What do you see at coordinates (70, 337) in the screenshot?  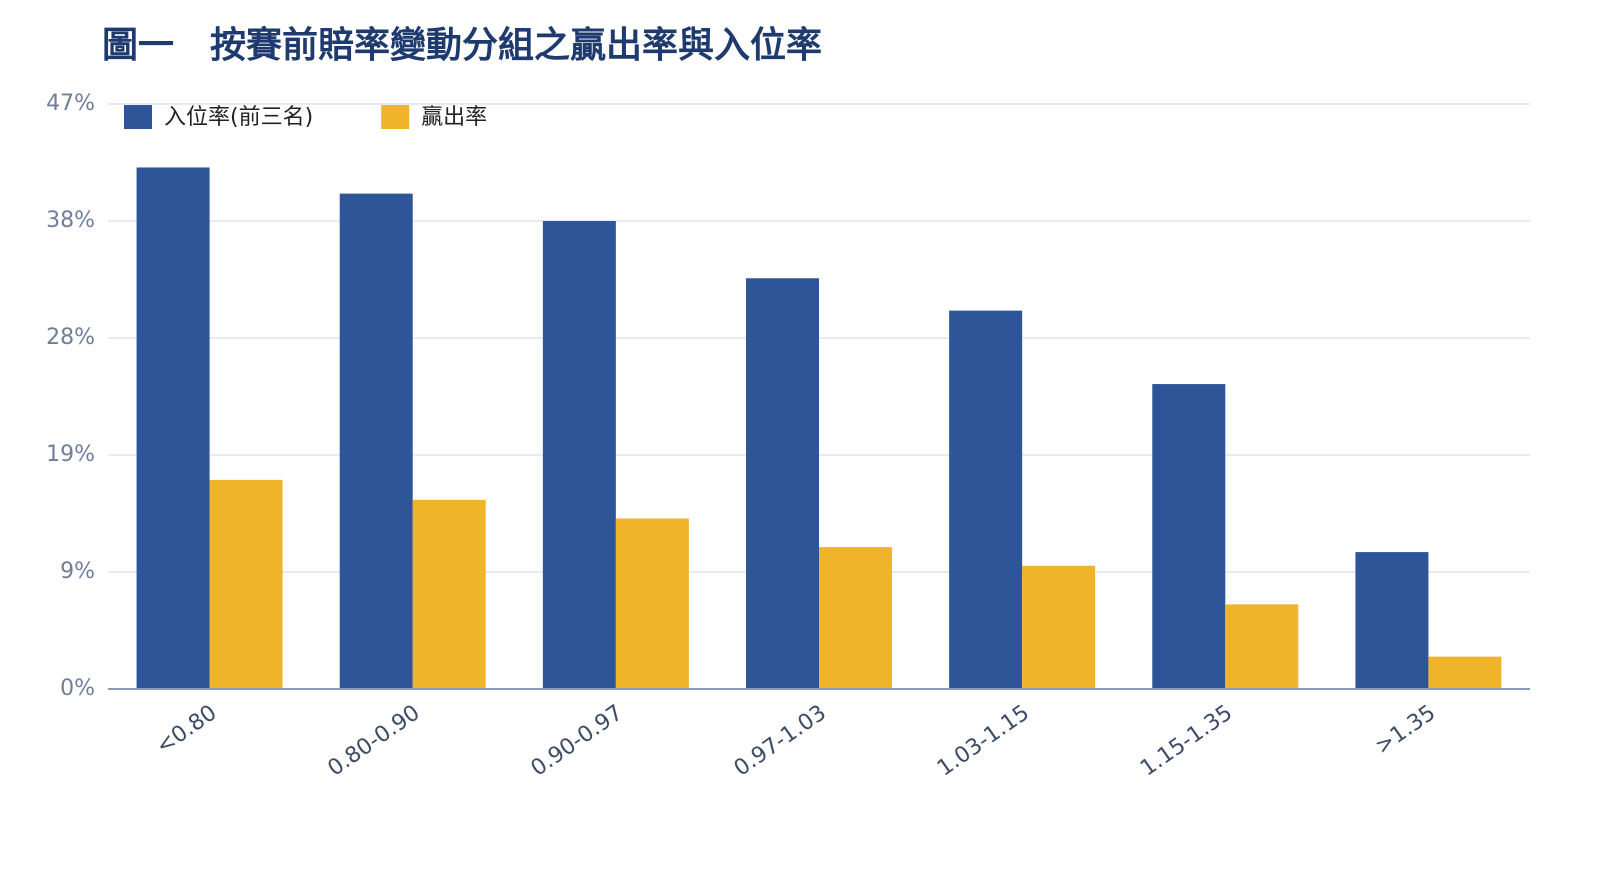 I see `y-tick-label: 28%` at bounding box center [70, 337].